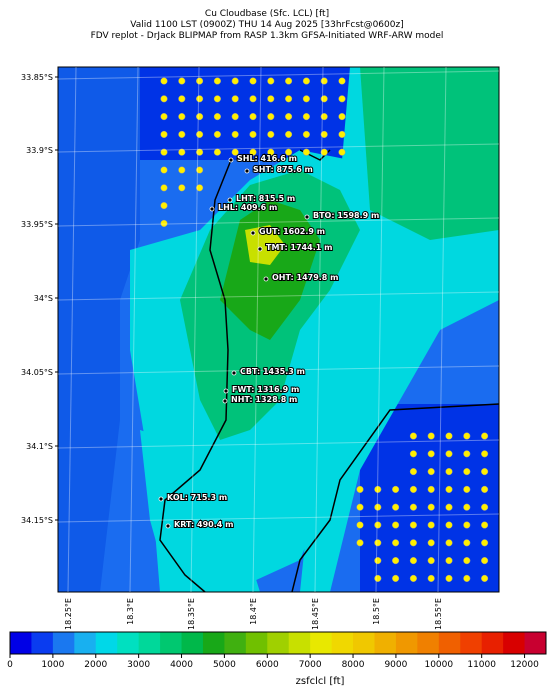 This screenshot has height=696, width=553. Describe the element at coordinates (37, 520) in the screenshot. I see `lat-label: 34.15°S` at that location.